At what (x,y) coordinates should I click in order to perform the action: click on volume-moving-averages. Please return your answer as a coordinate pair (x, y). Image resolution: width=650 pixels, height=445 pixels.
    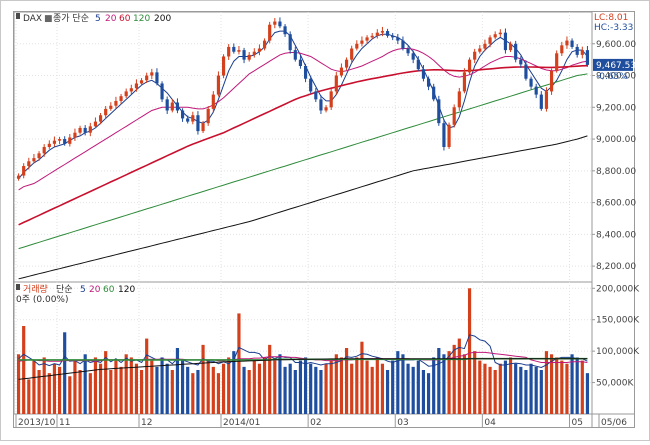
    Looking at the image, I should click on (303, 357).